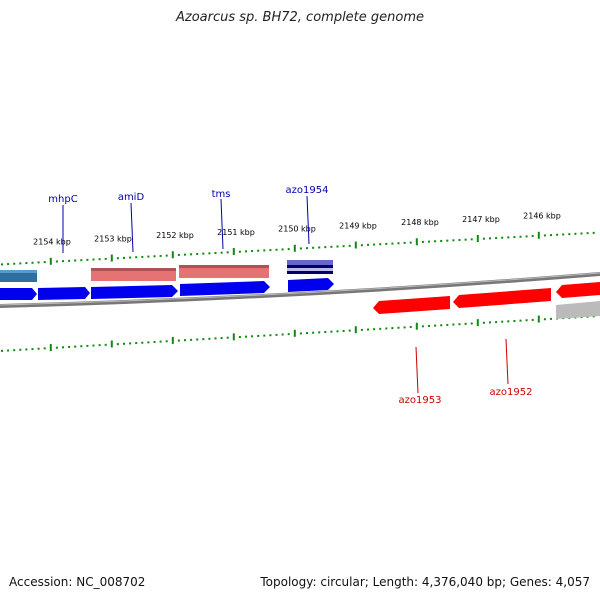 This screenshot has height=600, width=600. Describe the element at coordinates (542, 216) in the screenshot. I see `scale-label: 2146 kbp` at that location.